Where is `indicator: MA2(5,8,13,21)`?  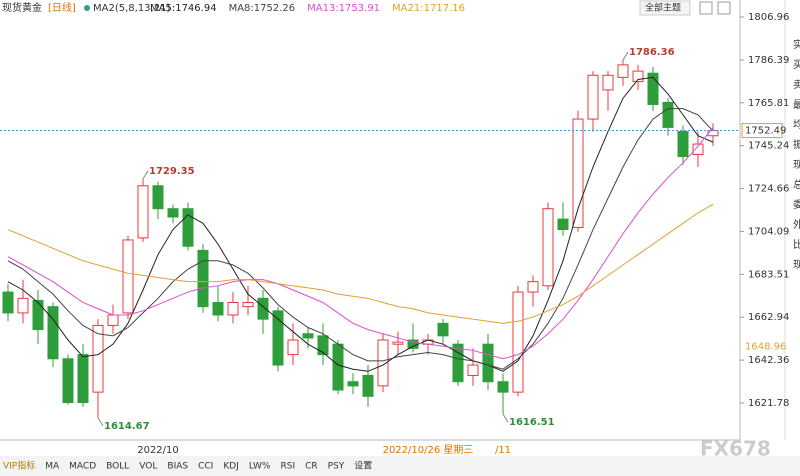 indicator: MA2(5,8,13,21) is located at coordinates (131, 8).